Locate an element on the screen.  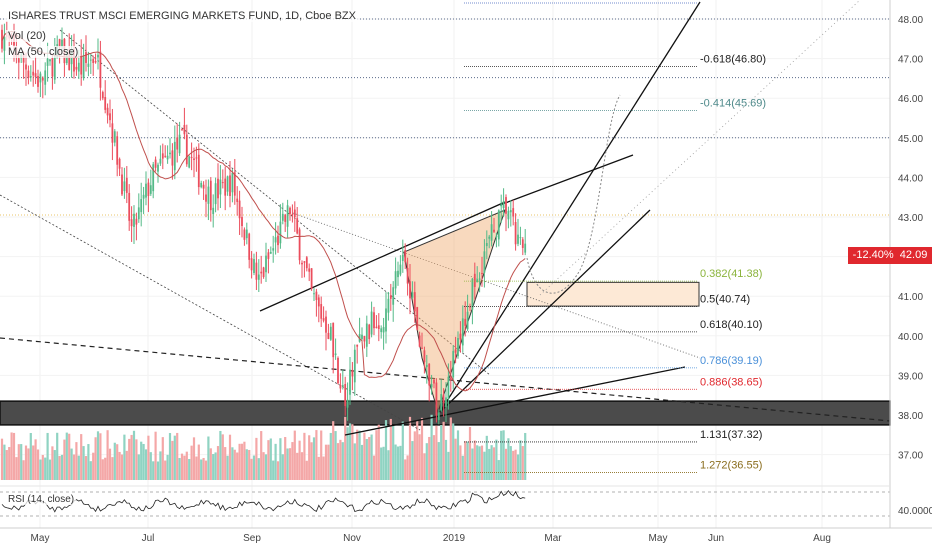
rsi-line is located at coordinates (263, 501).